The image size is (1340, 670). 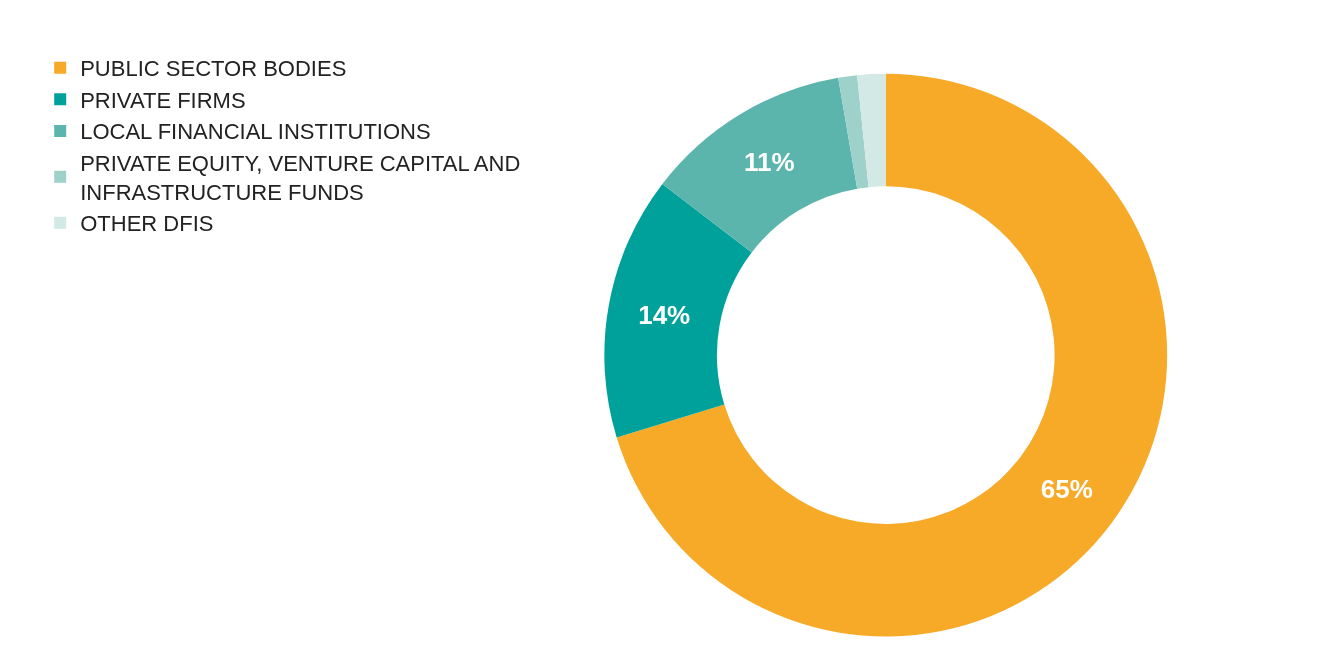 I want to click on legend-label: PRIVATE FIRMS, so click(x=163, y=100).